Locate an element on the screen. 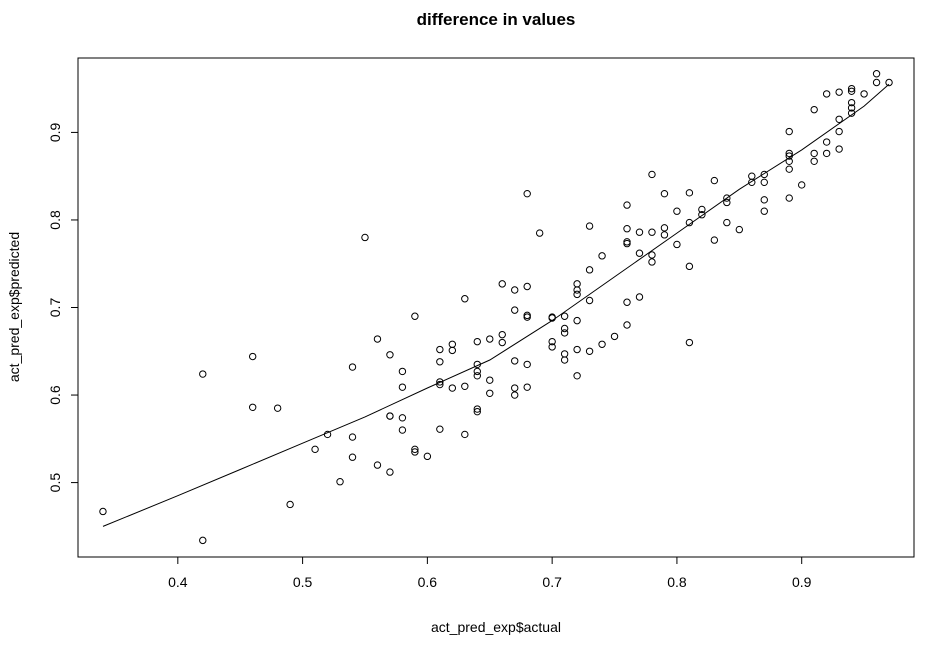  x-tick-label: 0.4 is located at coordinates (178, 582).